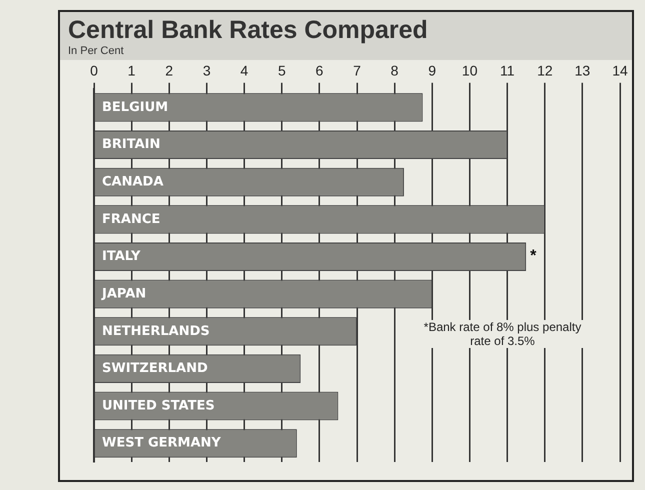 The height and width of the screenshot is (490, 645). Describe the element at coordinates (155, 368) in the screenshot. I see `y-tick-label: SWITZERLAND` at that location.